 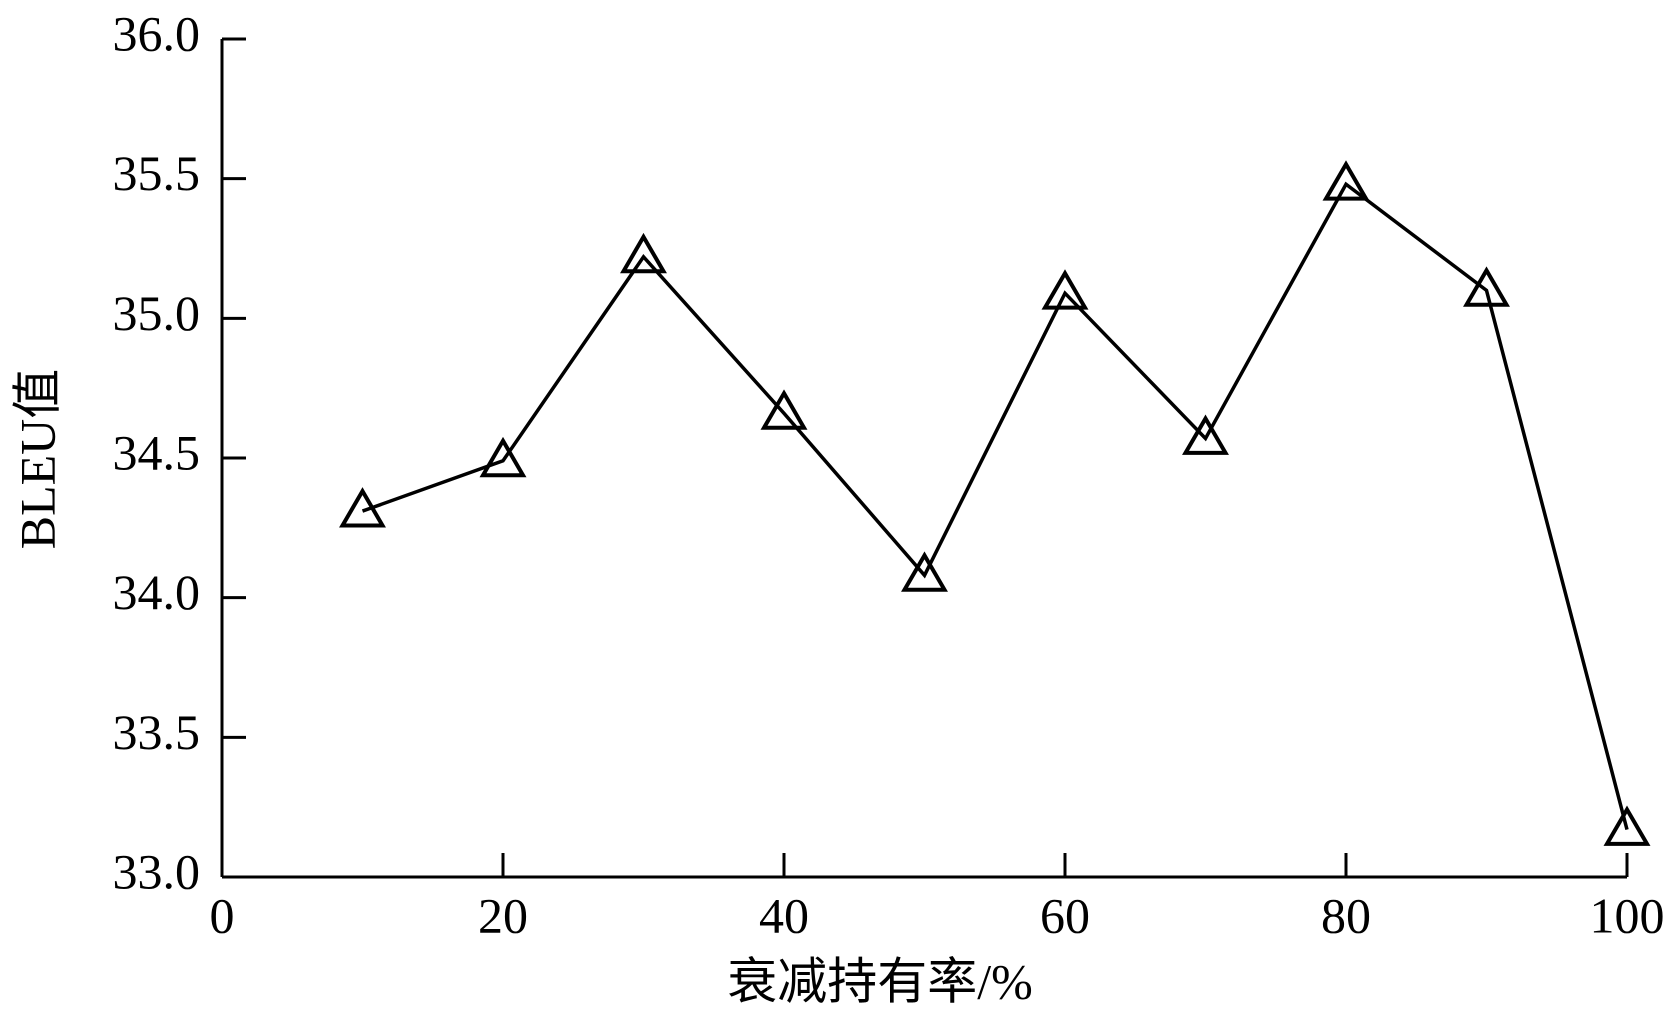 What do you see at coordinates (880, 981) in the screenshot?
I see `x-axis-title: 衰减持有率/%` at bounding box center [880, 981].